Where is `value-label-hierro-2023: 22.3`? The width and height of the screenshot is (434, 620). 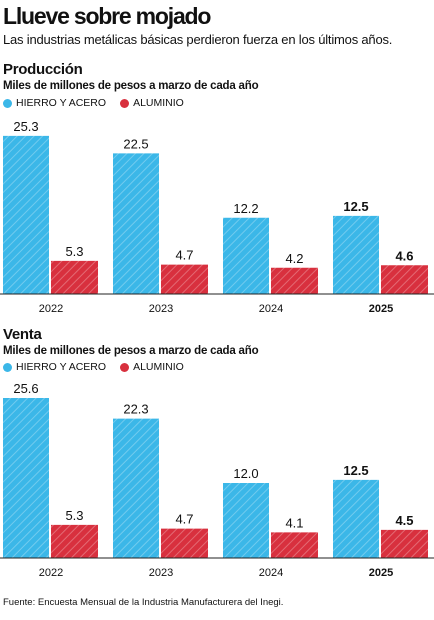
value-label-hierro-2023: 22.3 is located at coordinates (135, 409).